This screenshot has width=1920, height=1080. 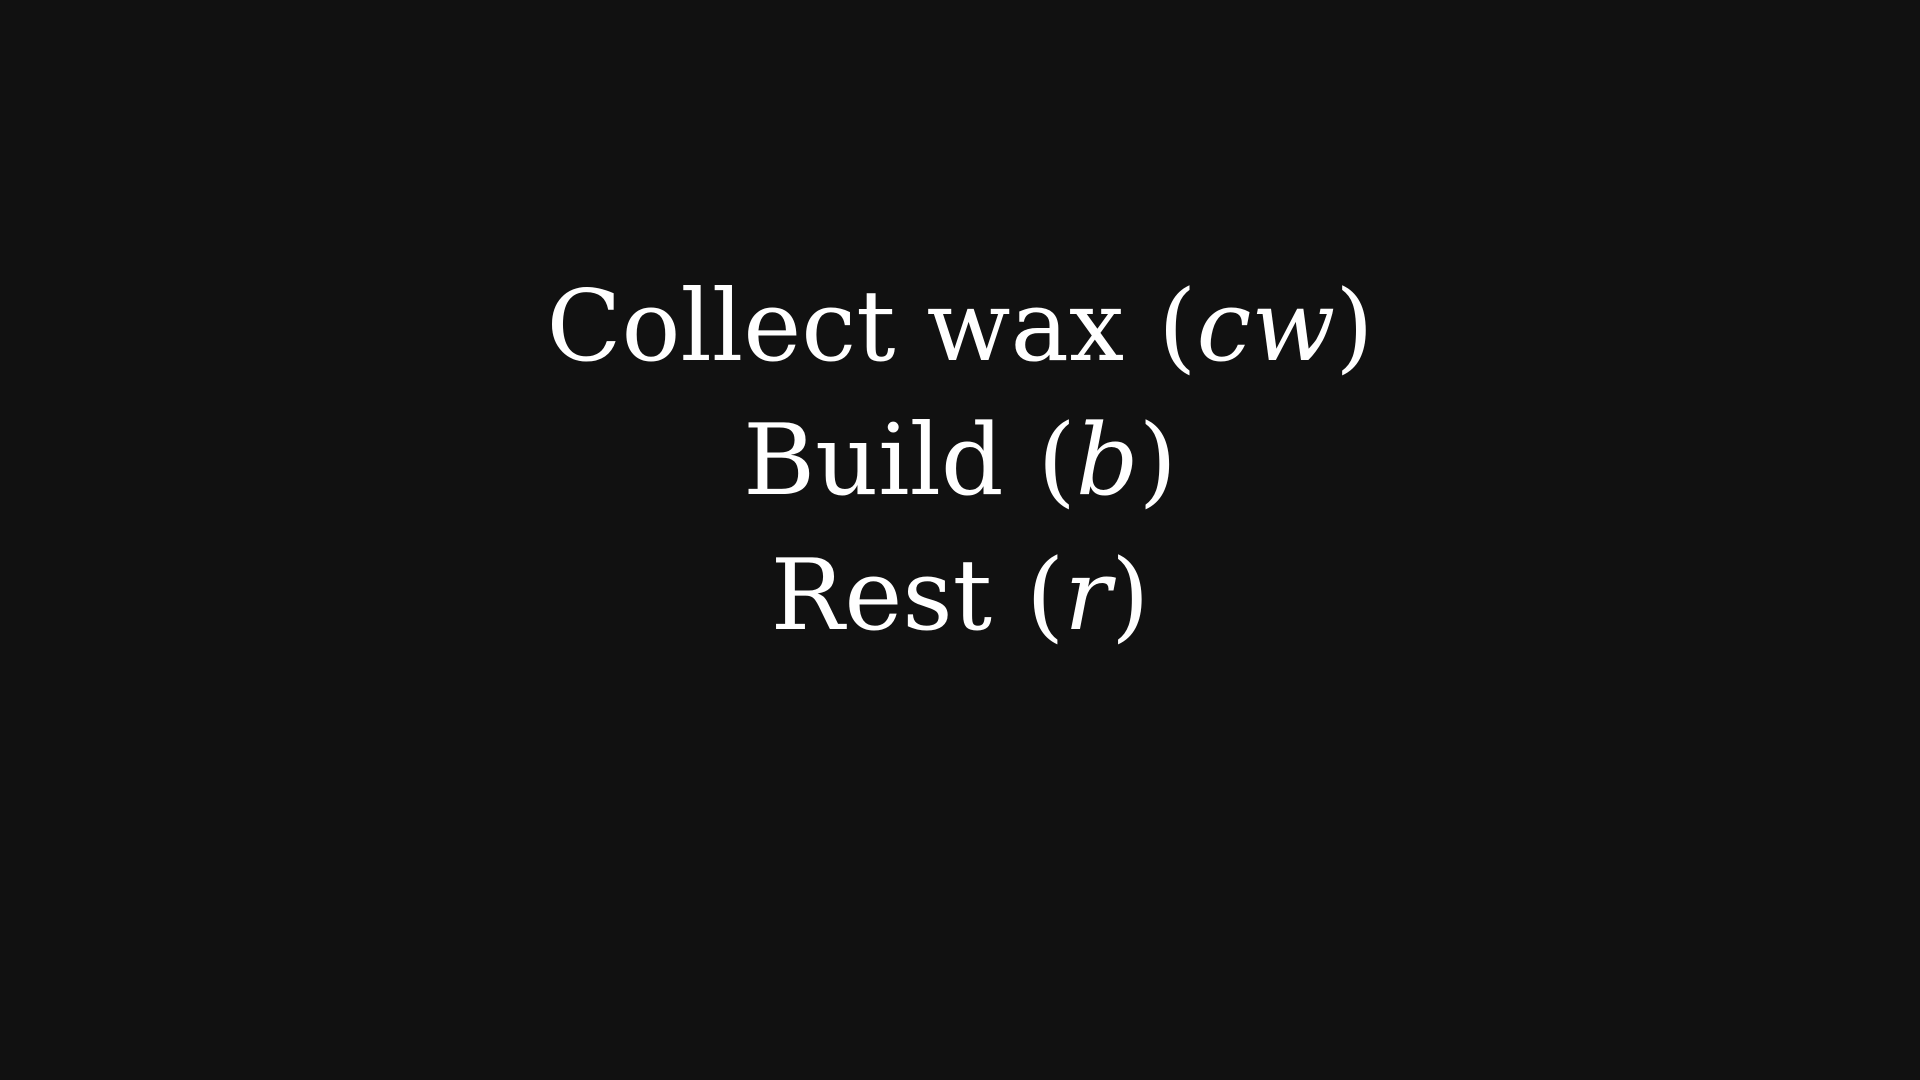 I want to click on action-symbol: cw, so click(x=1266, y=327).